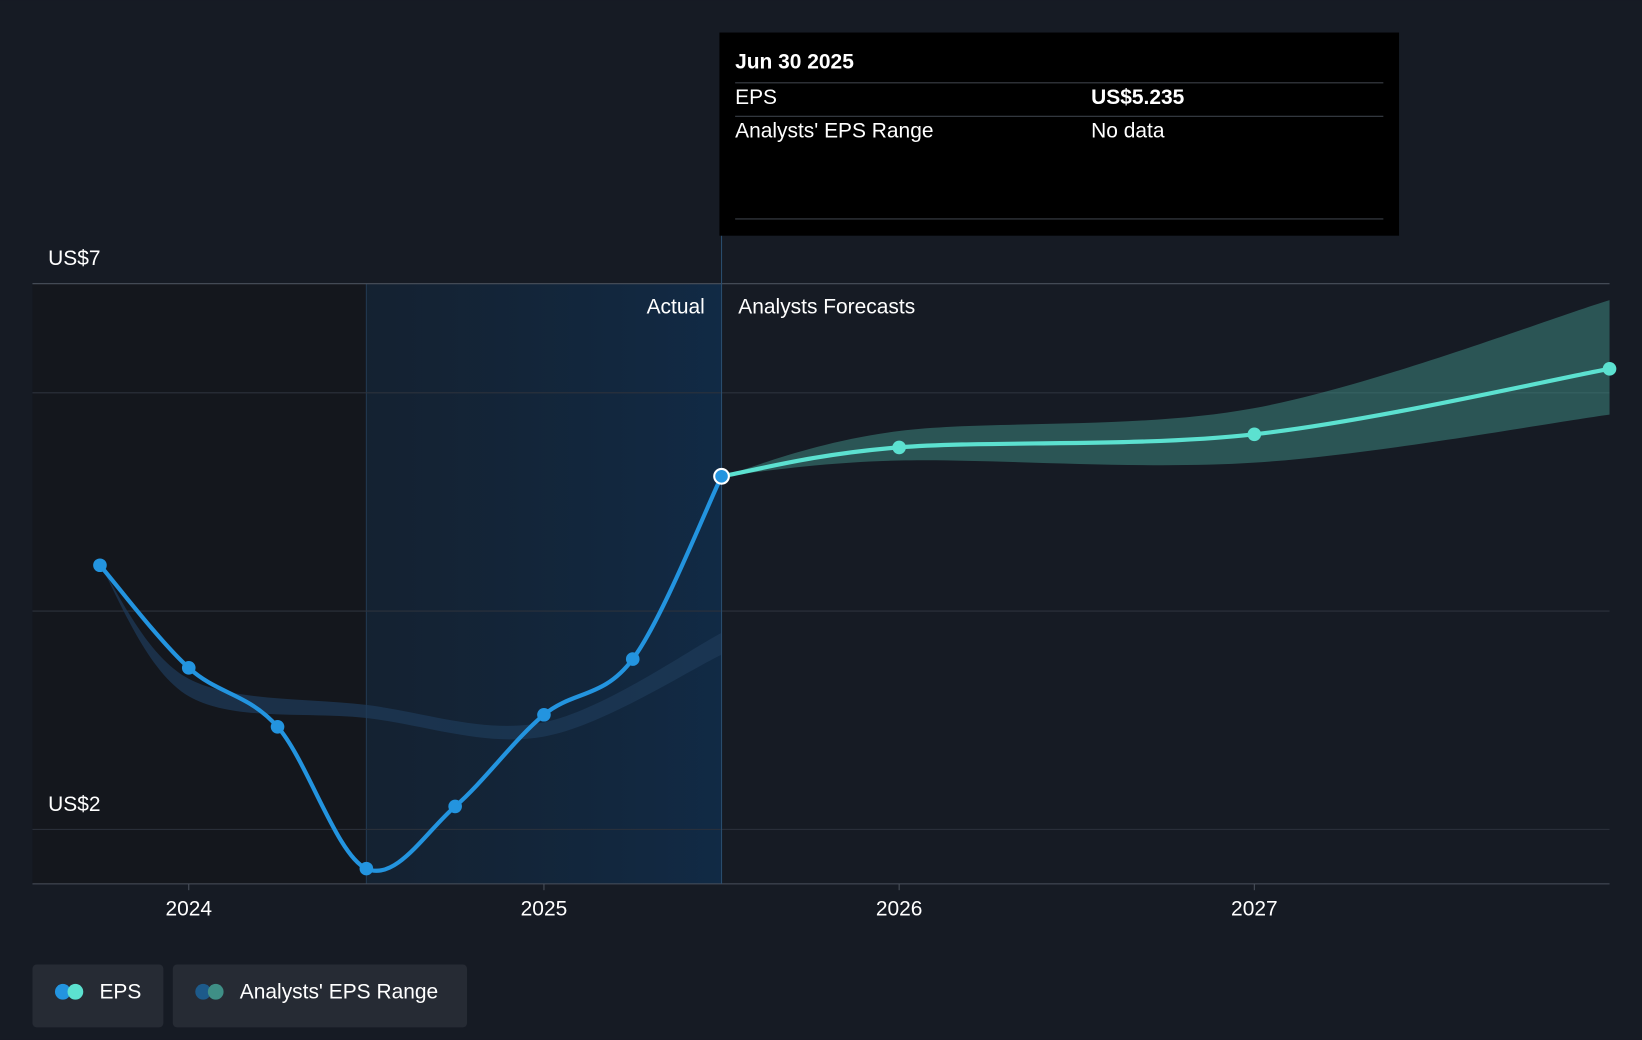 The image size is (1642, 1040). Describe the element at coordinates (794, 61) in the screenshot. I see `tooltip-date: Jun 30 2025` at that location.